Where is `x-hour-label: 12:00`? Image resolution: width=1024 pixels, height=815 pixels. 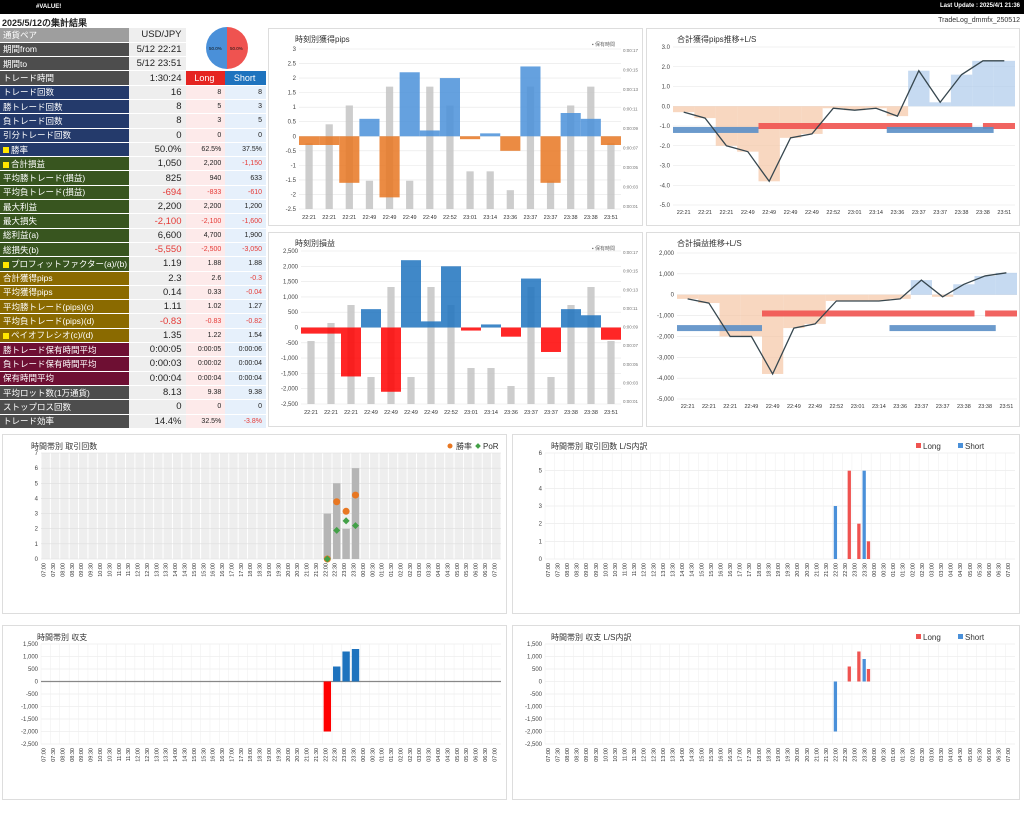
x-hour-label: 12:00 is located at coordinates (645, 570).